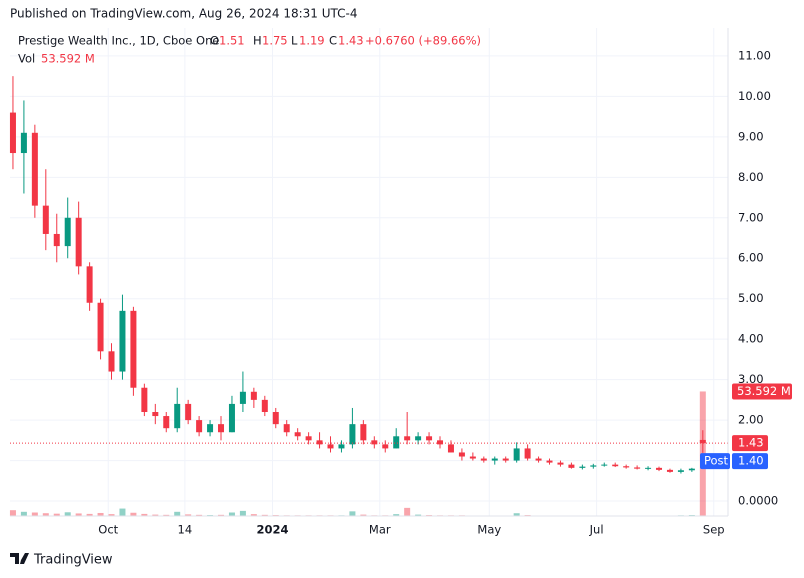  I want to click on y-tick-label: 6.00, so click(751, 258).